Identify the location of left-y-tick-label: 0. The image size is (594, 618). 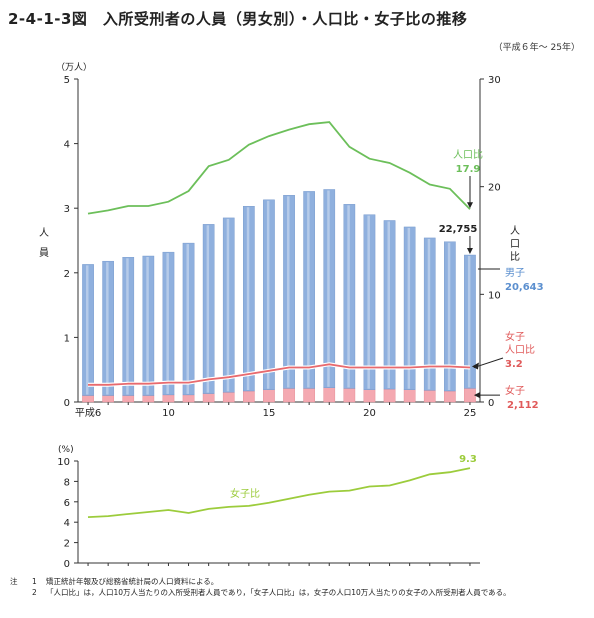
(67, 403).